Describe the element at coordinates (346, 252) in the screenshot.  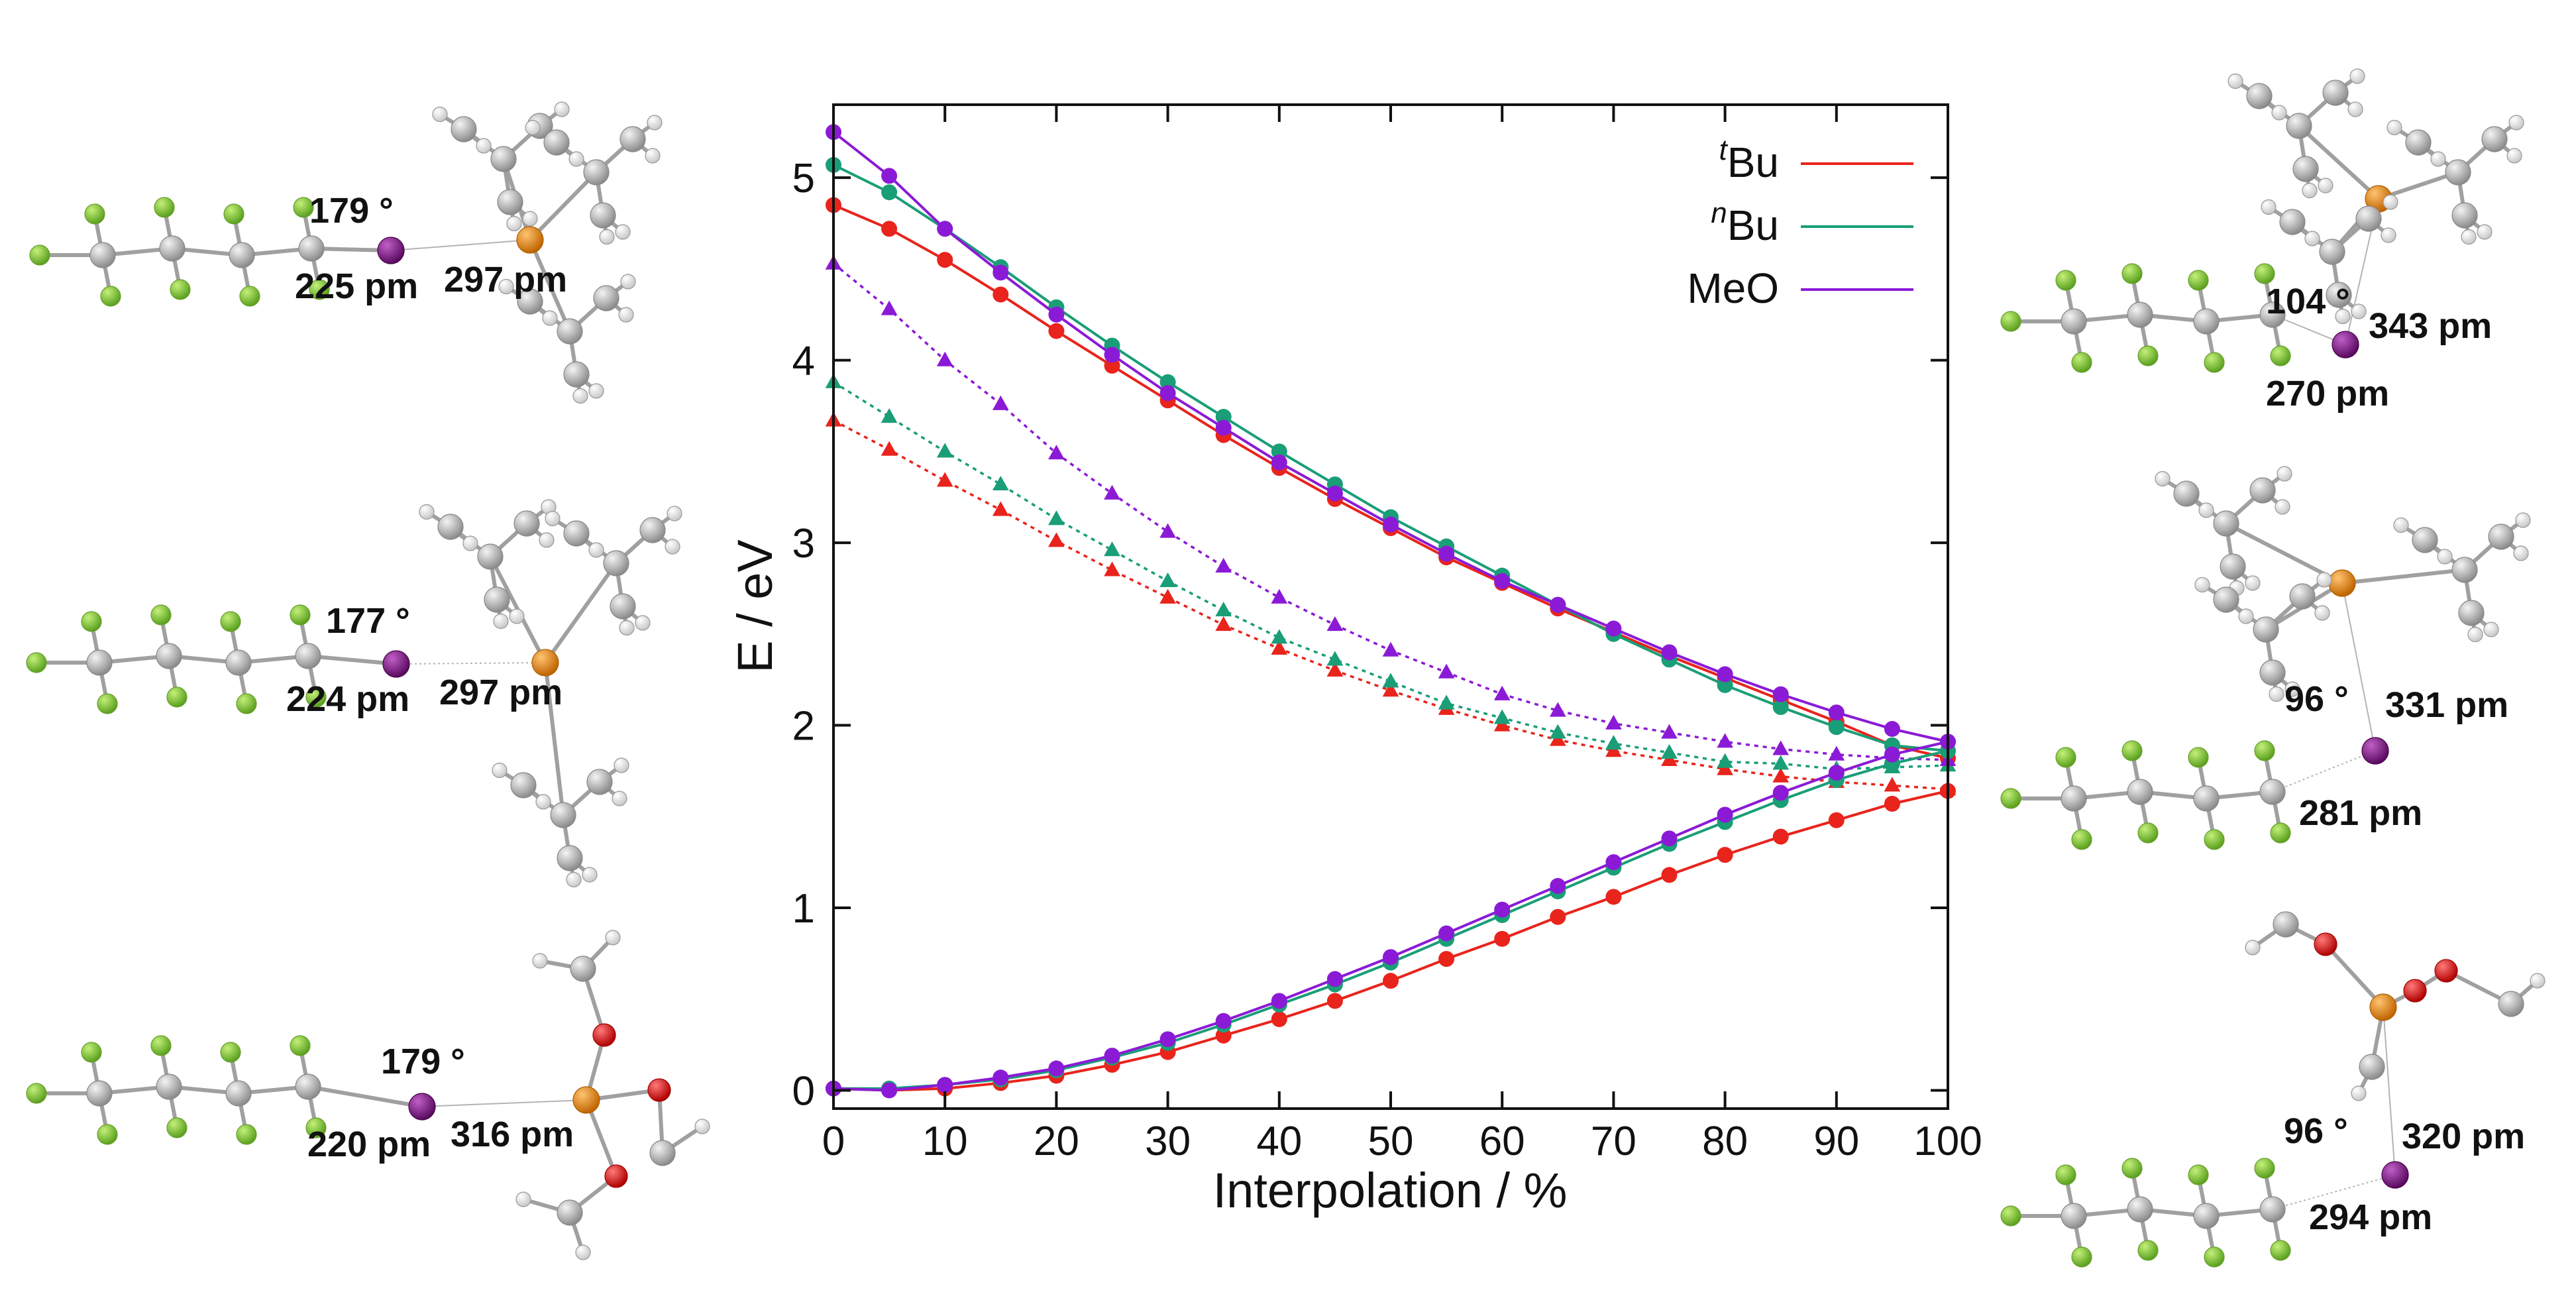
I see `tbu-complex-molecule` at that location.